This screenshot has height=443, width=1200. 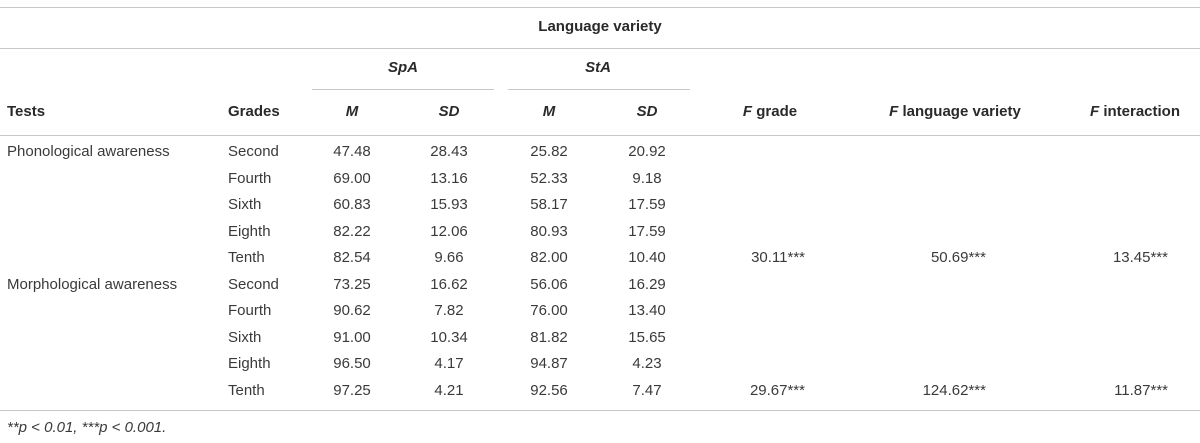 What do you see at coordinates (549, 151) in the screenshot?
I see `cell-value: 25.82` at bounding box center [549, 151].